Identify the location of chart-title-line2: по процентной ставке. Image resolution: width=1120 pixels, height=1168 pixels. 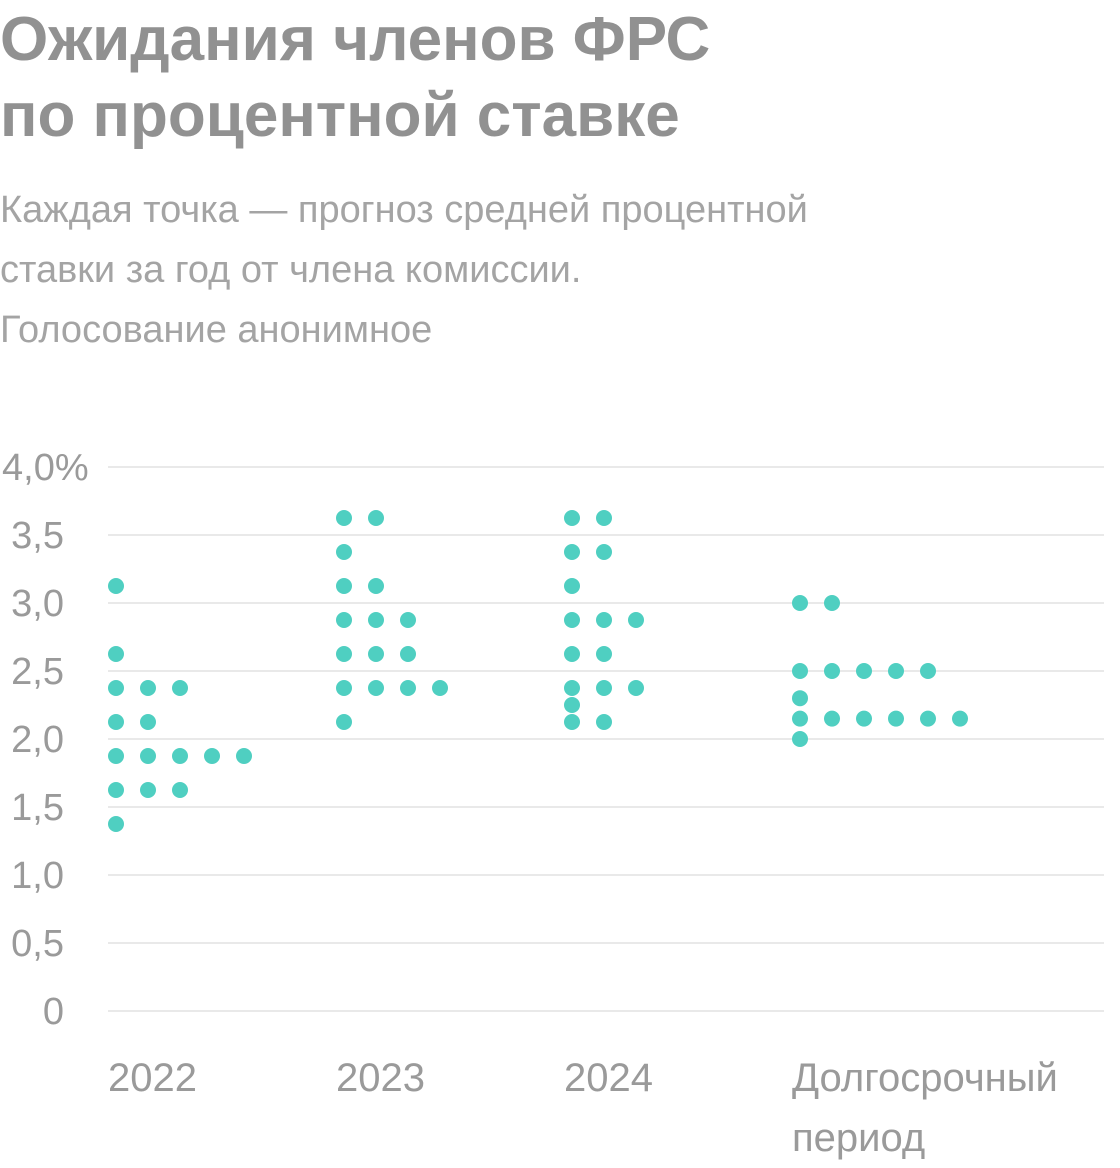
(340, 115).